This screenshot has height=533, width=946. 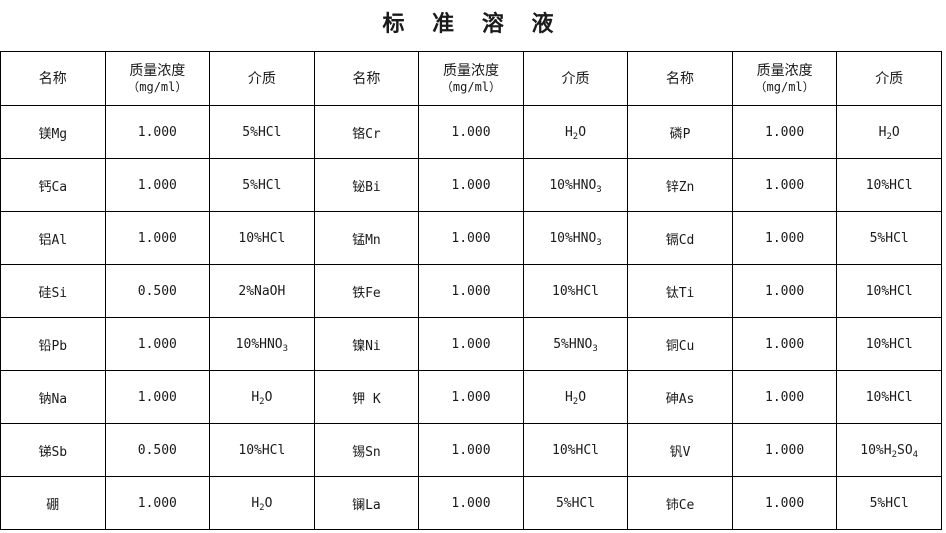 What do you see at coordinates (680, 238) in the screenshot?
I see `name-cell: 镉Cd` at bounding box center [680, 238].